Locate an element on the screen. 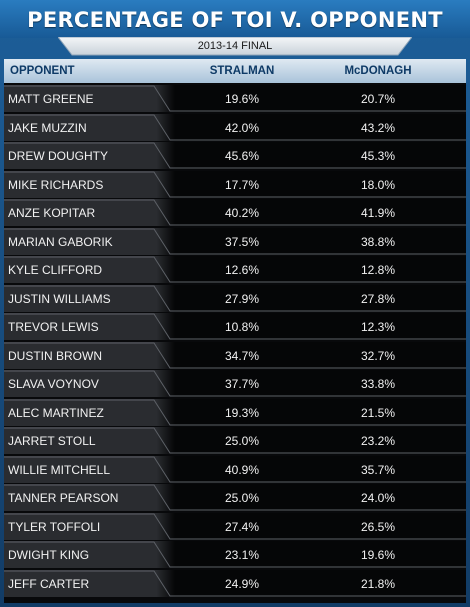 This screenshot has width=470, height=607. table-header: OPPONENT STRALMAN McDONAGH is located at coordinates (235, 71).